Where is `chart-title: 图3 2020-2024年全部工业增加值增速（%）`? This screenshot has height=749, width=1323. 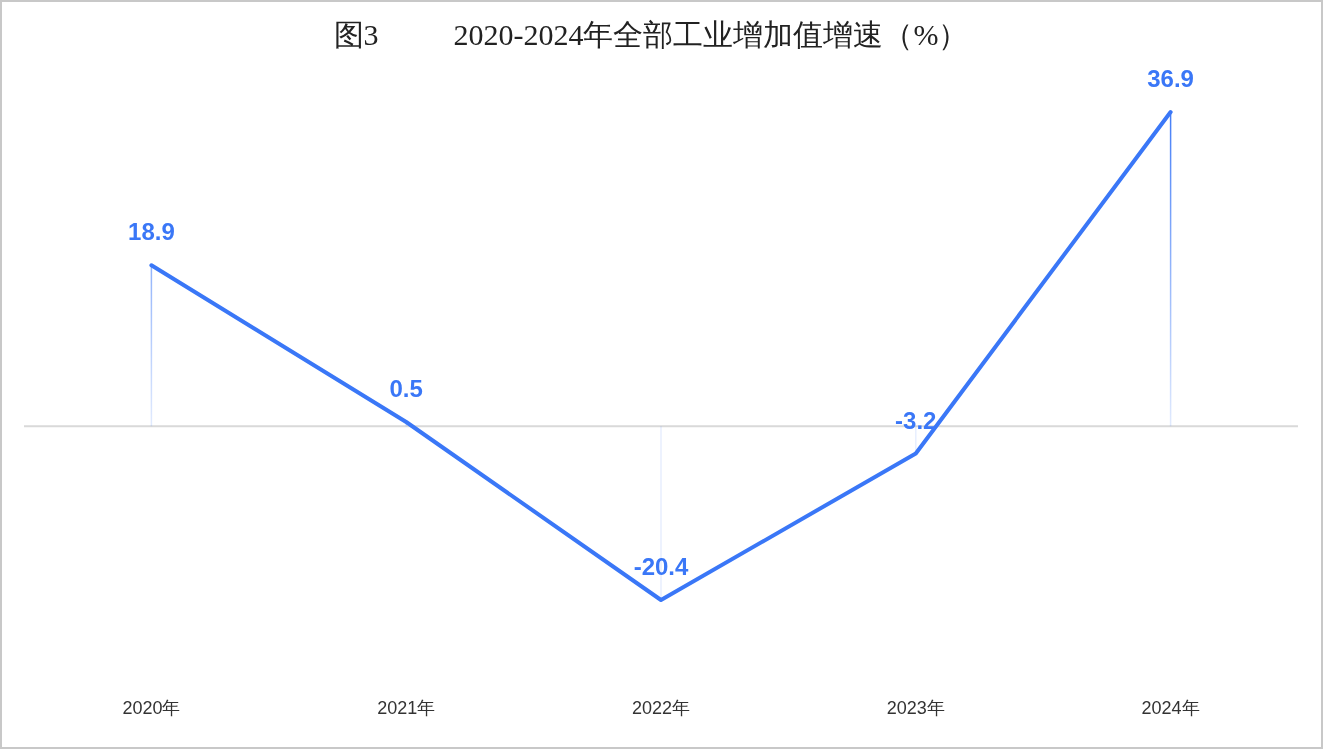
chart-title: 图3 2020-2024年全部工业增加值增速（%） is located at coordinates (651, 34).